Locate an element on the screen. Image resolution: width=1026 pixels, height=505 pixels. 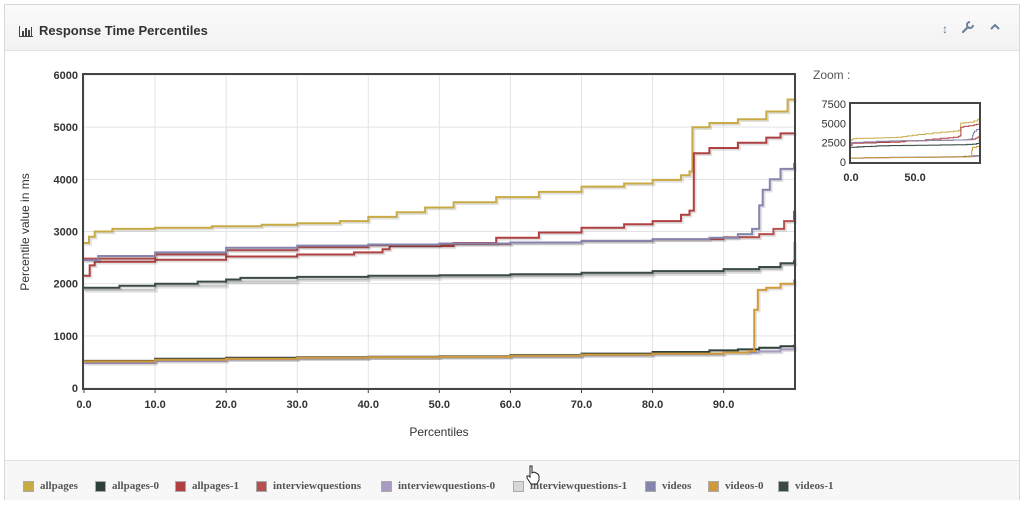
legend-label: interviewquestions-0 is located at coordinates (447, 486).